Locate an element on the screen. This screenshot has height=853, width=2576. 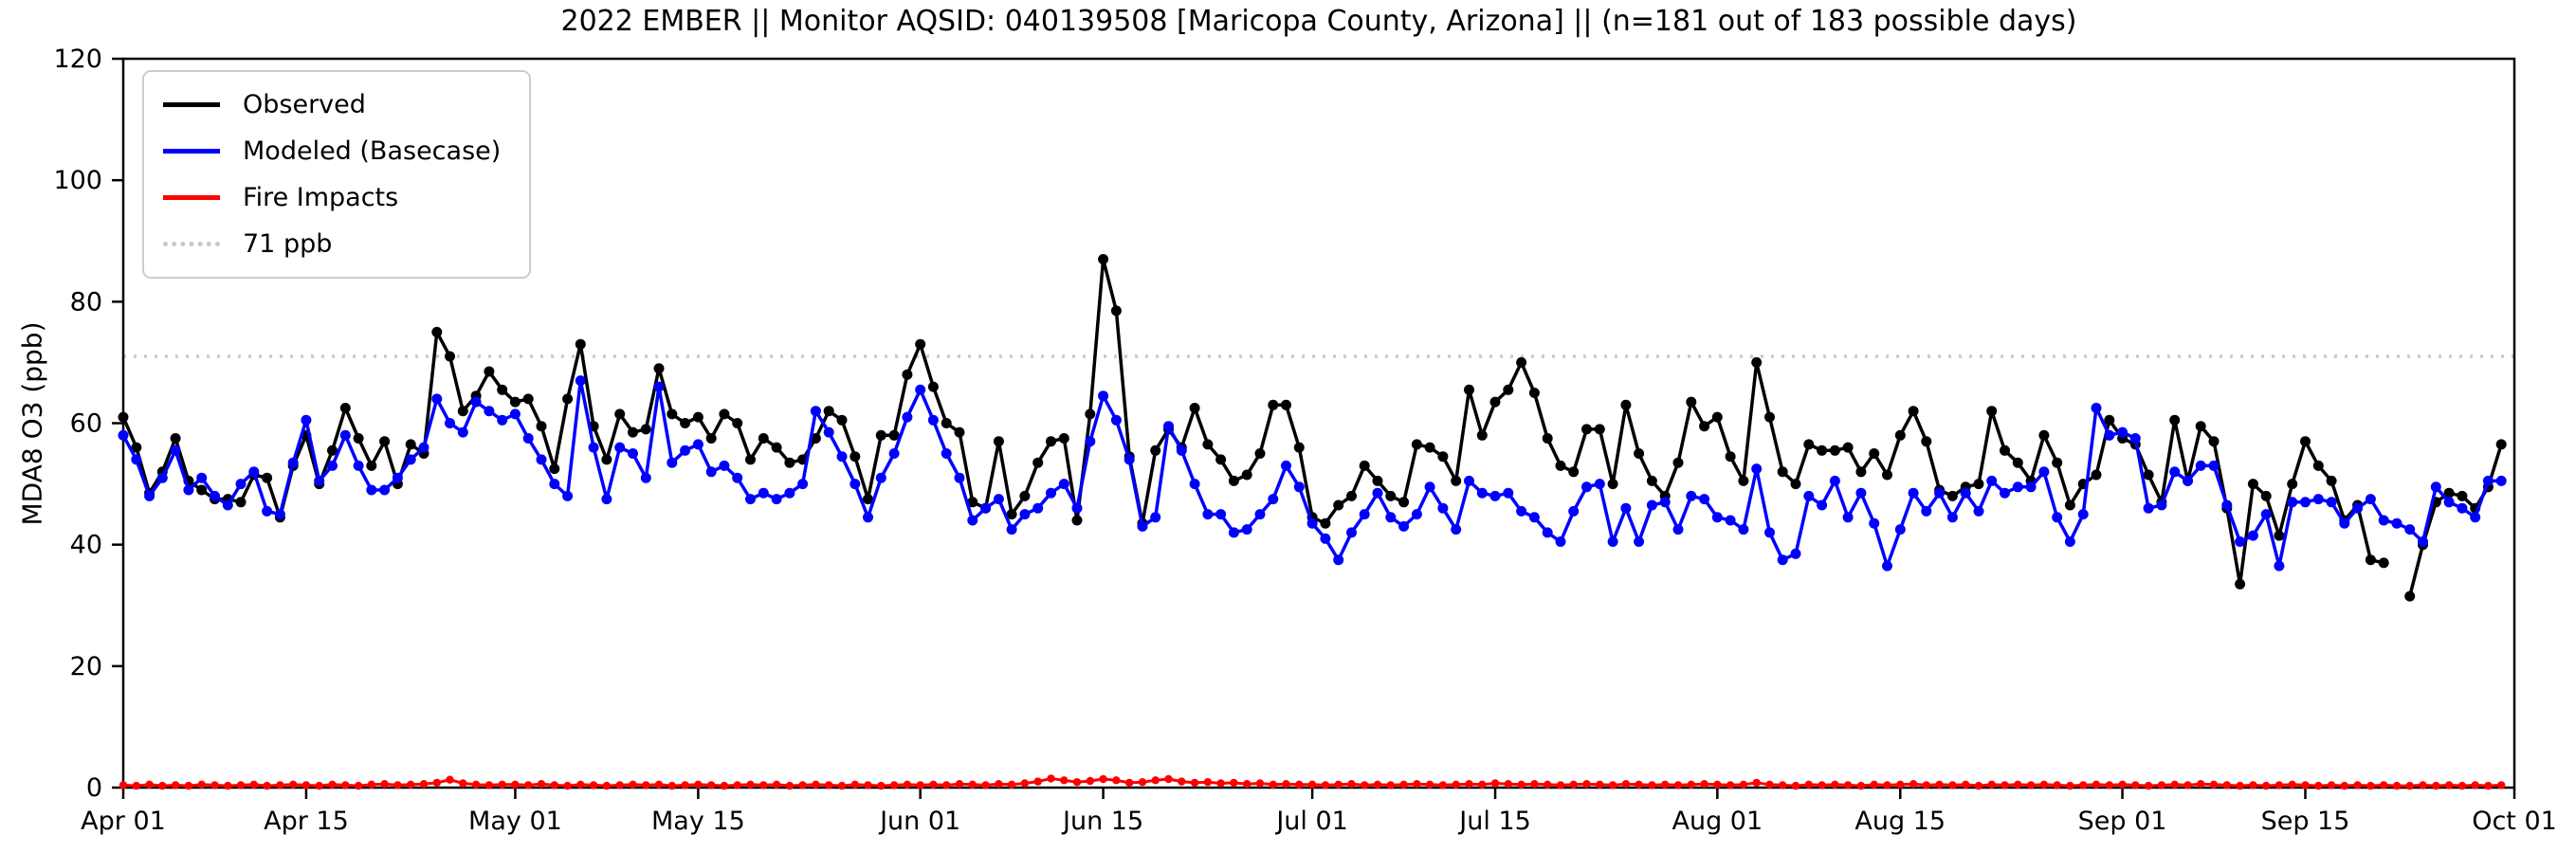
x-tick-label: Jul 01 is located at coordinates (1311, 821).